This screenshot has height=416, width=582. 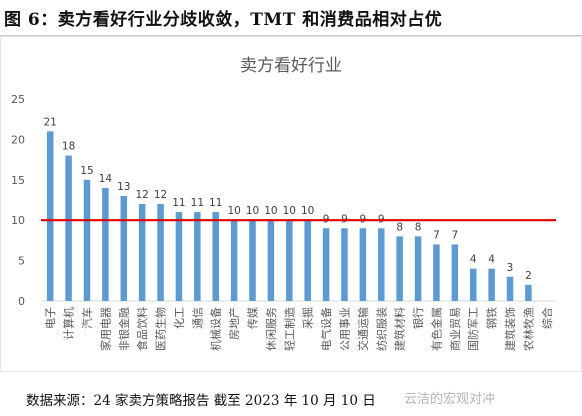 I want to click on data-label: 15, so click(x=86, y=171).